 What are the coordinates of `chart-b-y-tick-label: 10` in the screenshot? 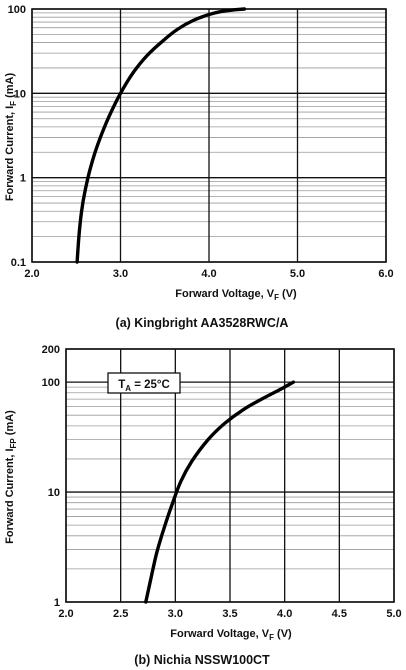 It's located at (54, 493).